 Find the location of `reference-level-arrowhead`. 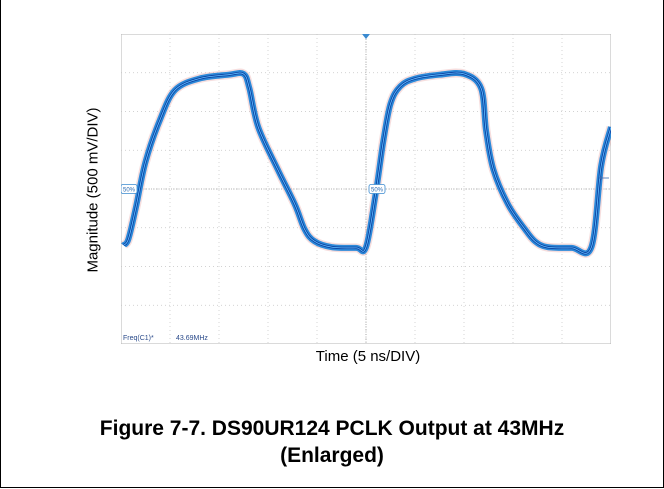

reference-level-arrowhead is located at coordinates (600, 178).